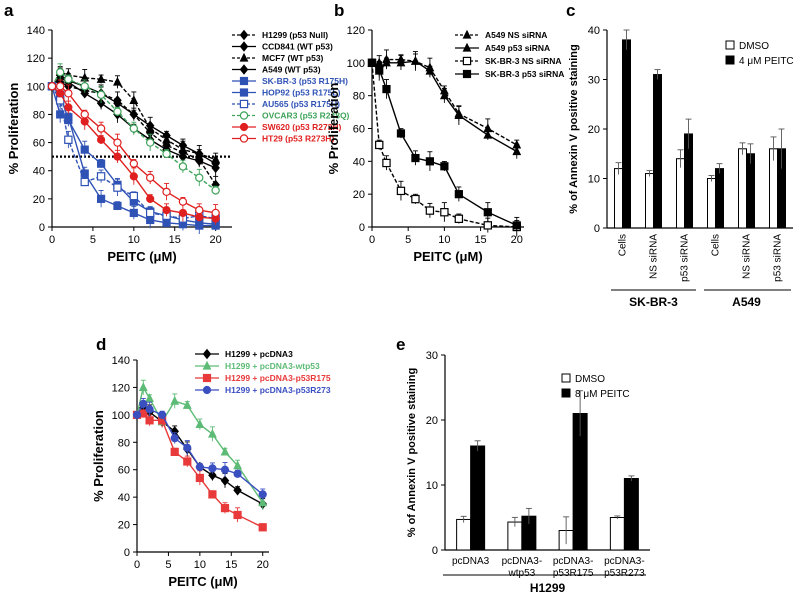  Describe the element at coordinates (101, 344) in the screenshot. I see `panel-letter: d` at that location.